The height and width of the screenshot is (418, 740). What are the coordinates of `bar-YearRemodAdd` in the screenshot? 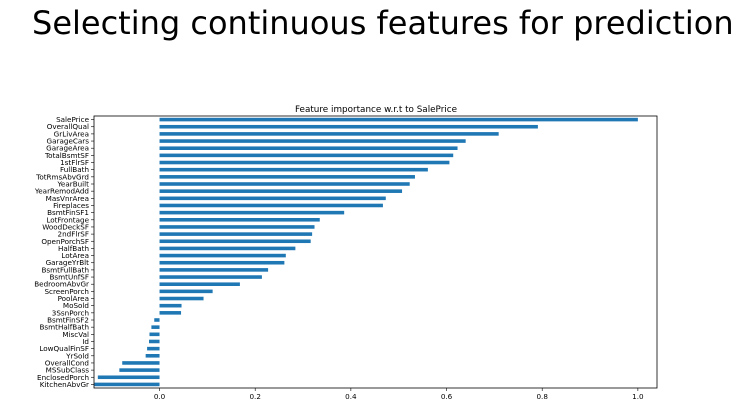 It's located at (281, 191).